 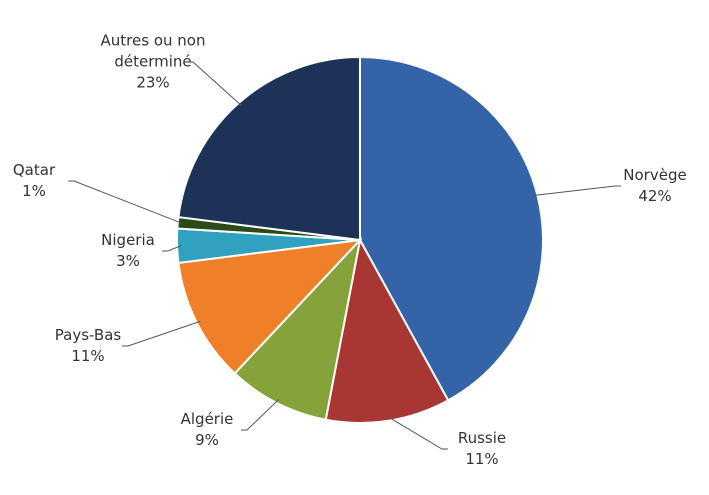 What do you see at coordinates (128, 240) in the screenshot?
I see `category-name: Nigeria` at bounding box center [128, 240].